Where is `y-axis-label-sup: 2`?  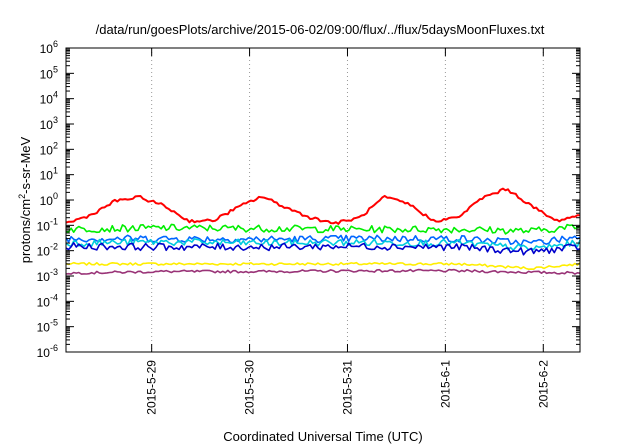 y-axis-label-sup: 2 is located at coordinates (22, 196).